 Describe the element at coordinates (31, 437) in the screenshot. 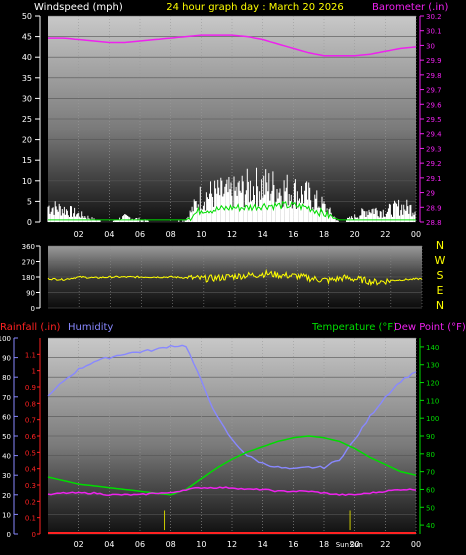

I see `tick-label: 0.6` at that location.